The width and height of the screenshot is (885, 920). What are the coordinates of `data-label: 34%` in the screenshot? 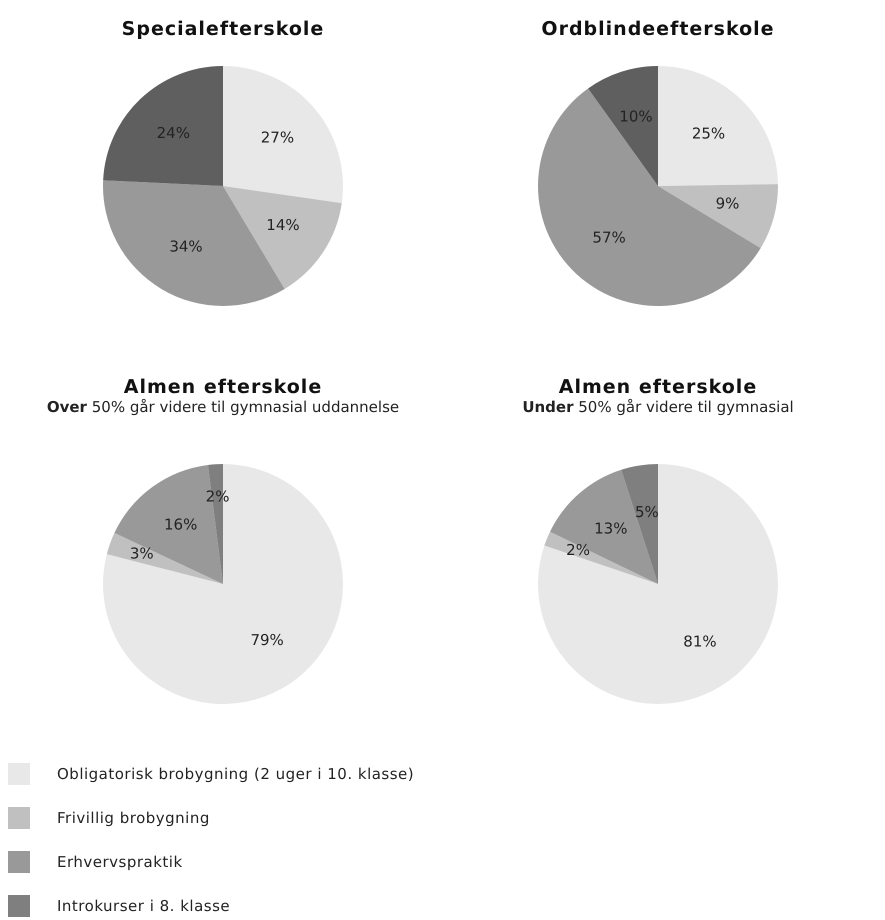 It's located at (186, 247).